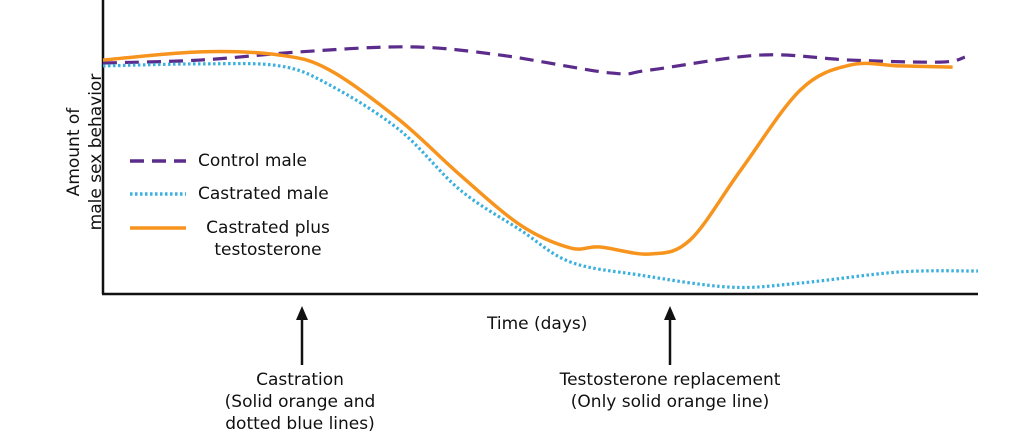  I want to click on legend-label: Control male, so click(253, 161).